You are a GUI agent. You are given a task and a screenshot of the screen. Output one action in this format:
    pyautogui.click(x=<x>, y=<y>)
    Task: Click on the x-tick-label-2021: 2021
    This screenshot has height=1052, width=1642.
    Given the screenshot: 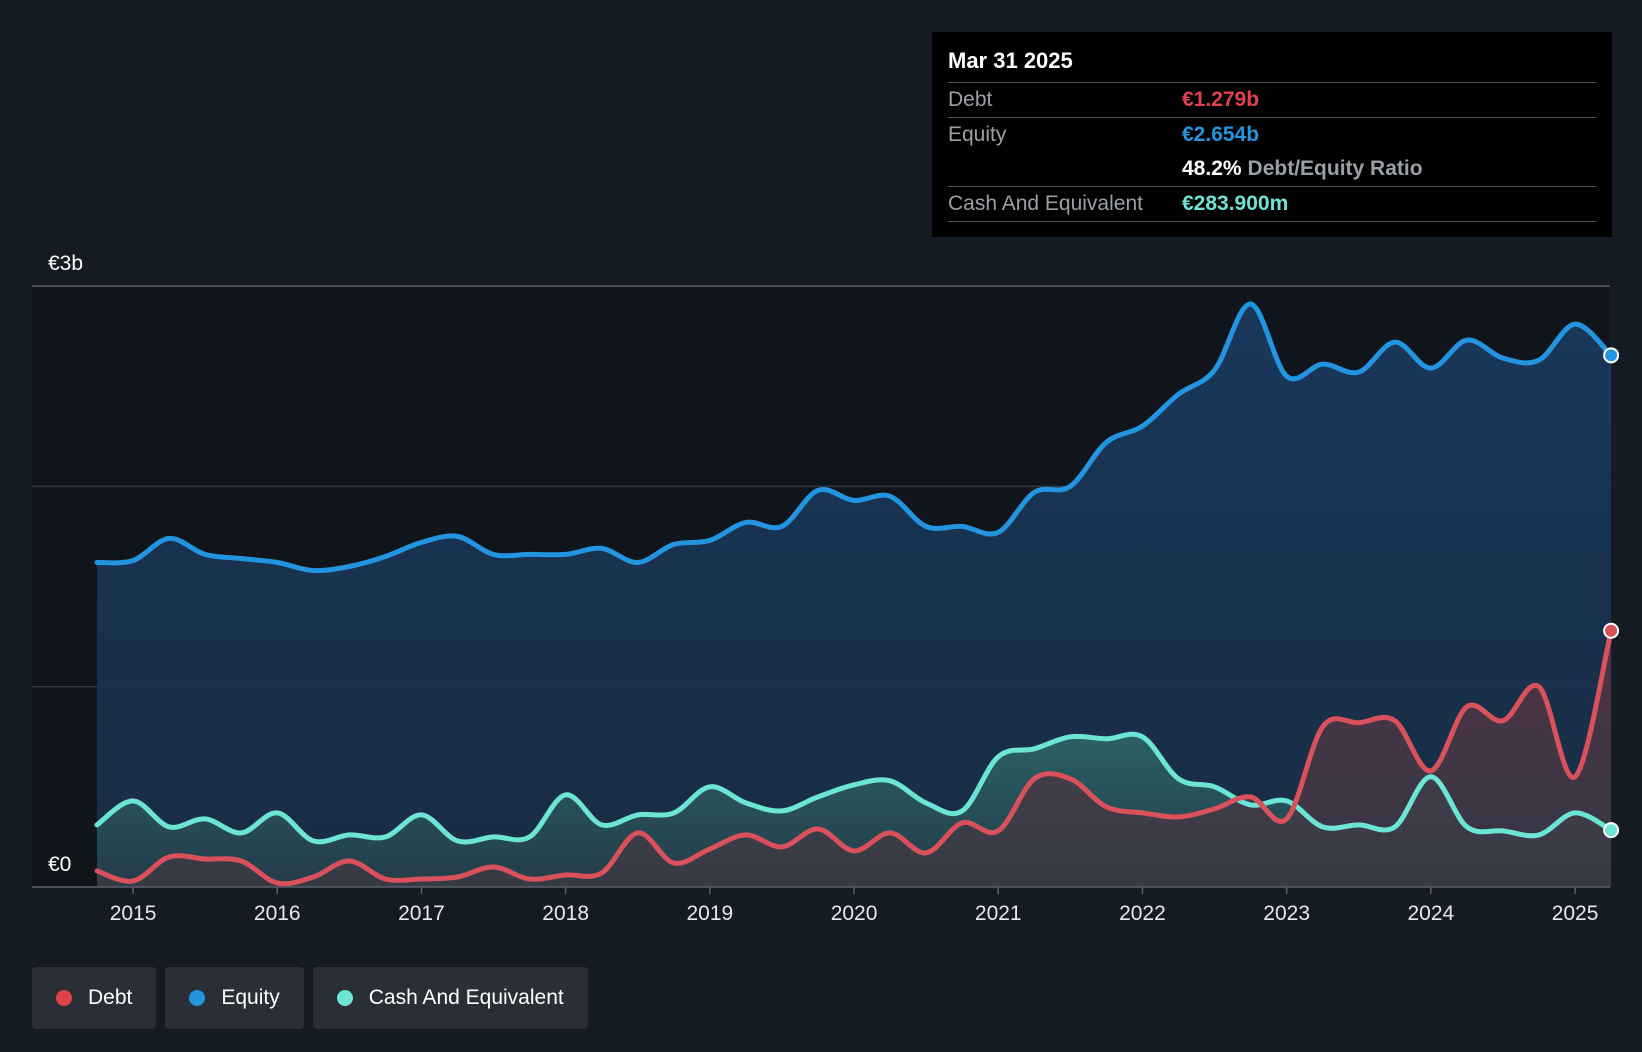 What is the action you would take?
    pyautogui.click(x=998, y=913)
    